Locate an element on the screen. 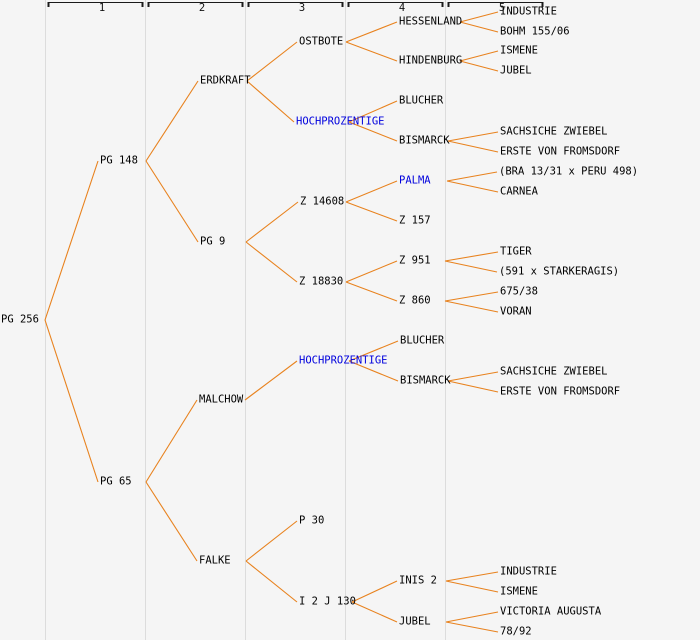 Image resolution: width=700 pixels, height=640 pixels. tree-node-p30: P 30 is located at coordinates (312, 520).